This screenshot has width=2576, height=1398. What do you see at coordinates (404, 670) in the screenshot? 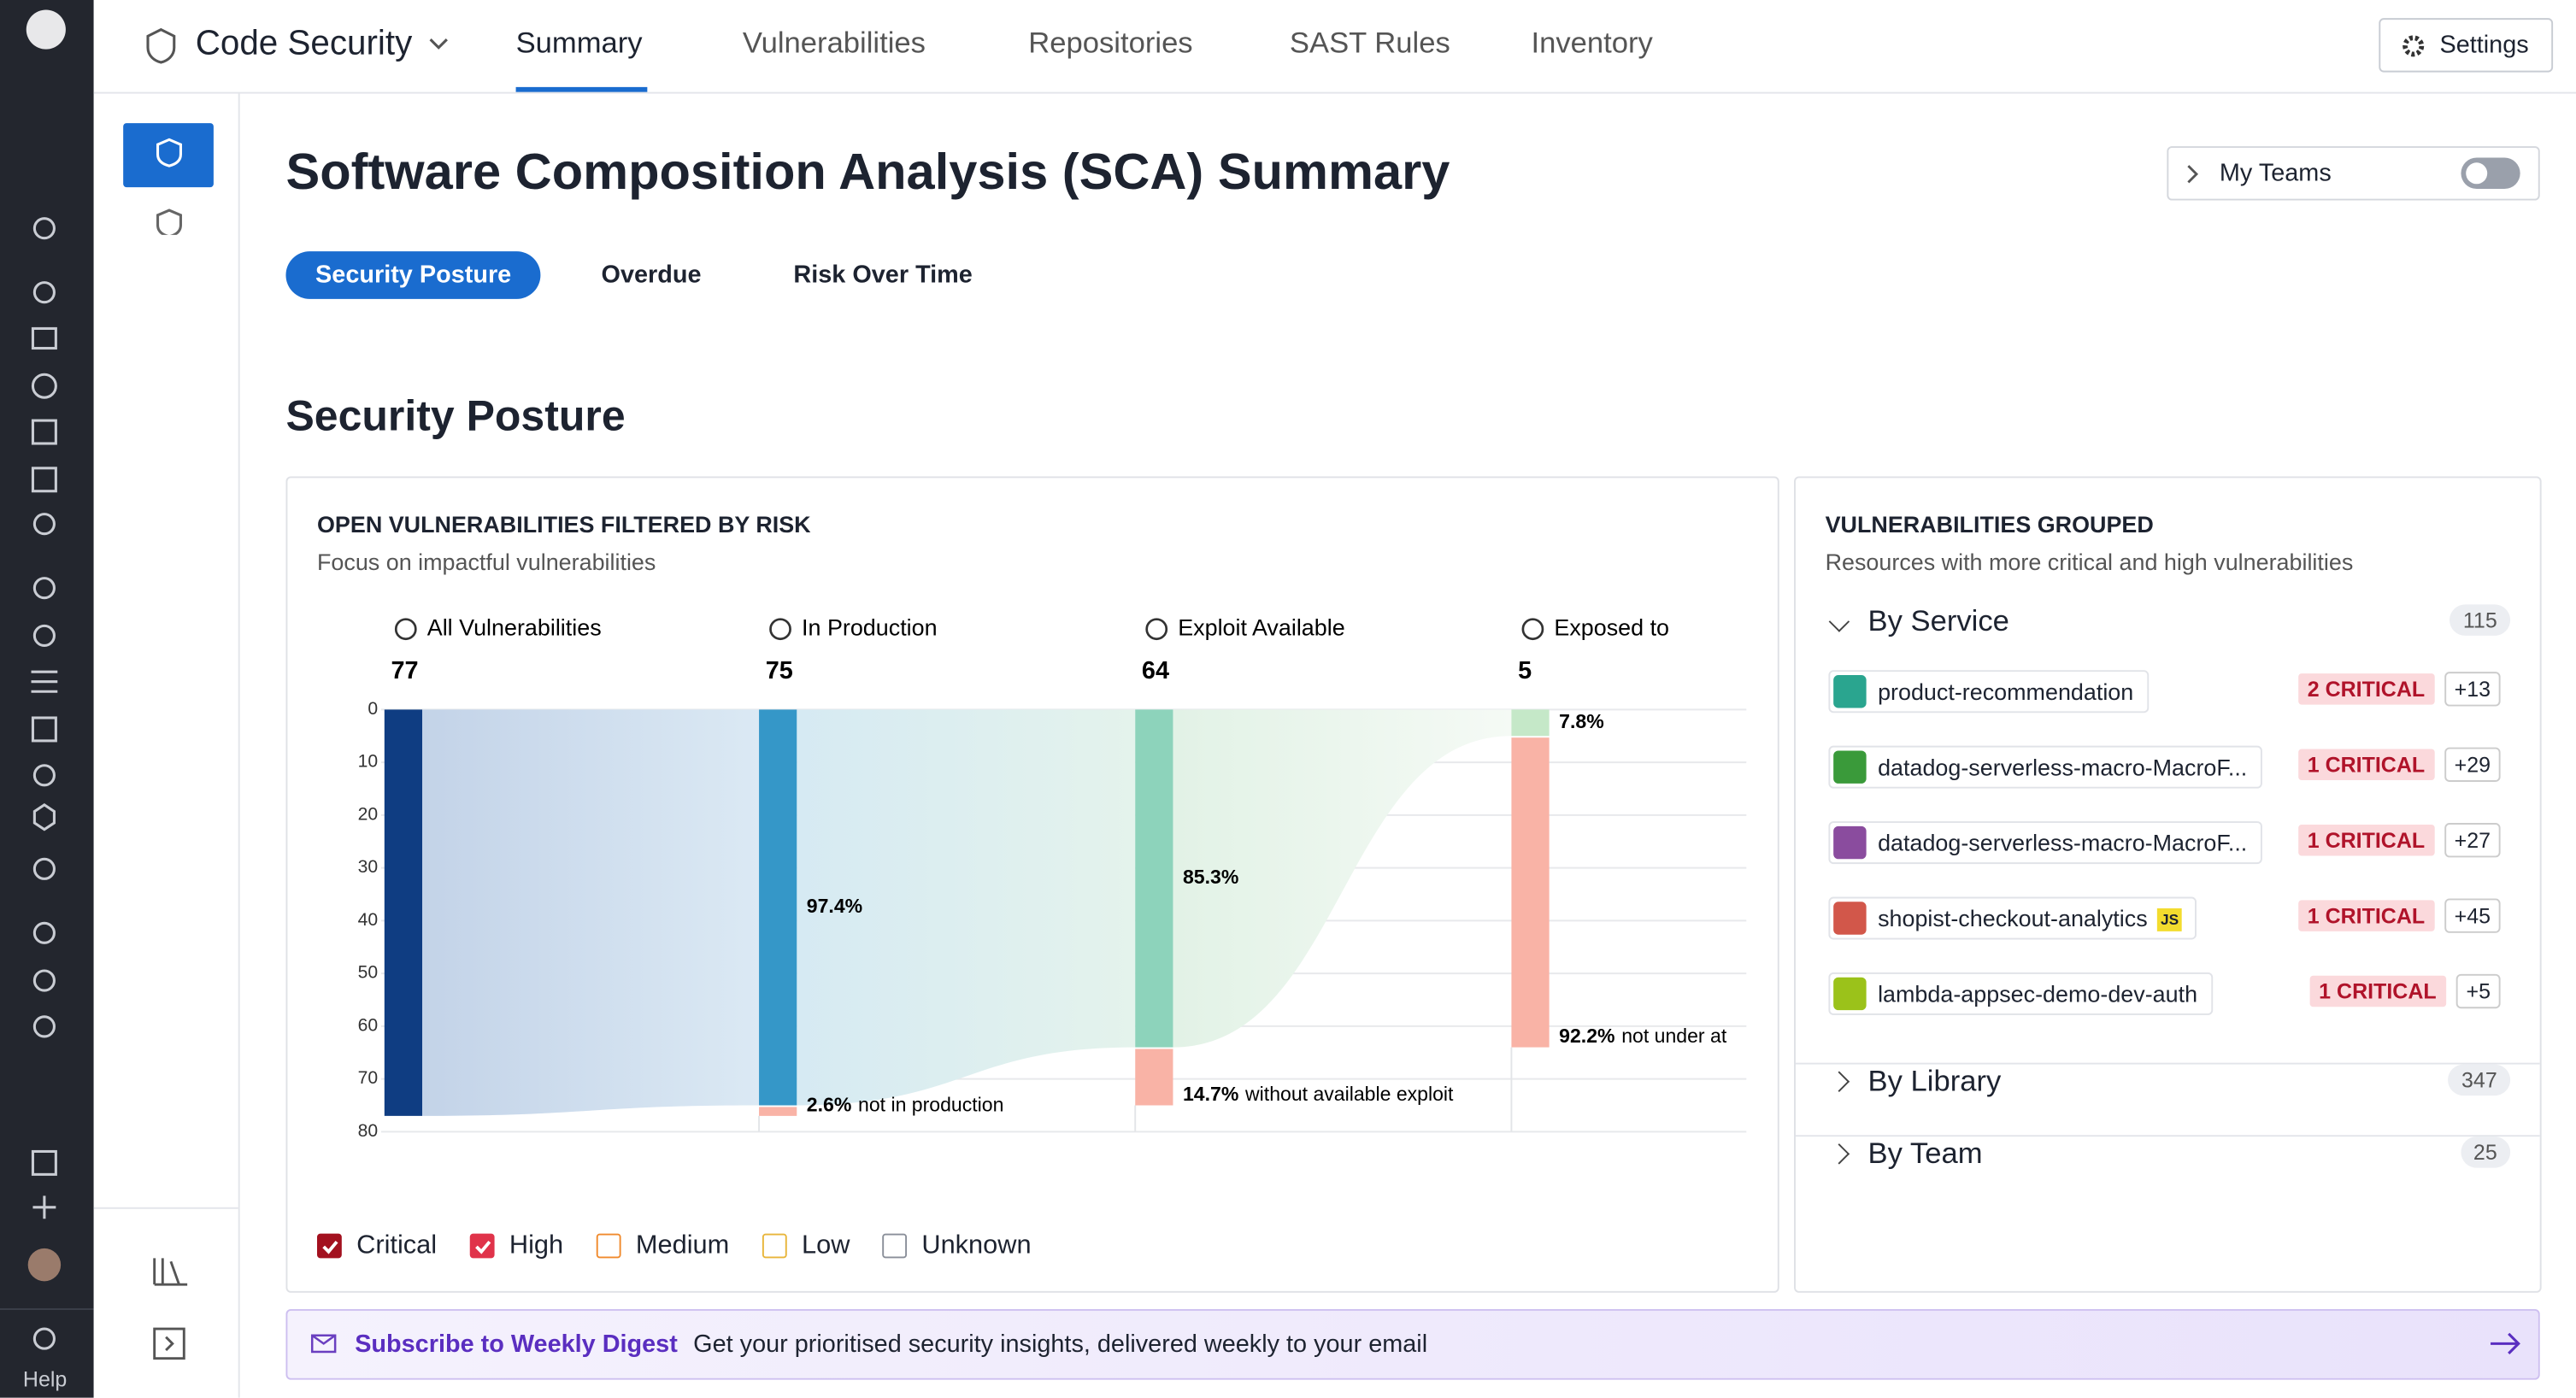
I see `stage-count: 77` at bounding box center [404, 670].